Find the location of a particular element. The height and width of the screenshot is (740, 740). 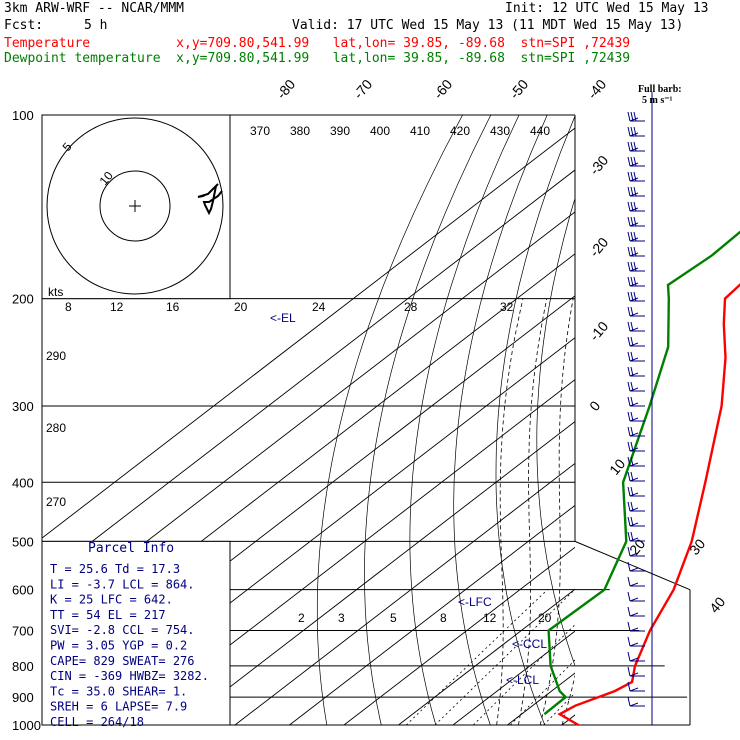

forecast-label: Fcst: is located at coordinates (24, 25).